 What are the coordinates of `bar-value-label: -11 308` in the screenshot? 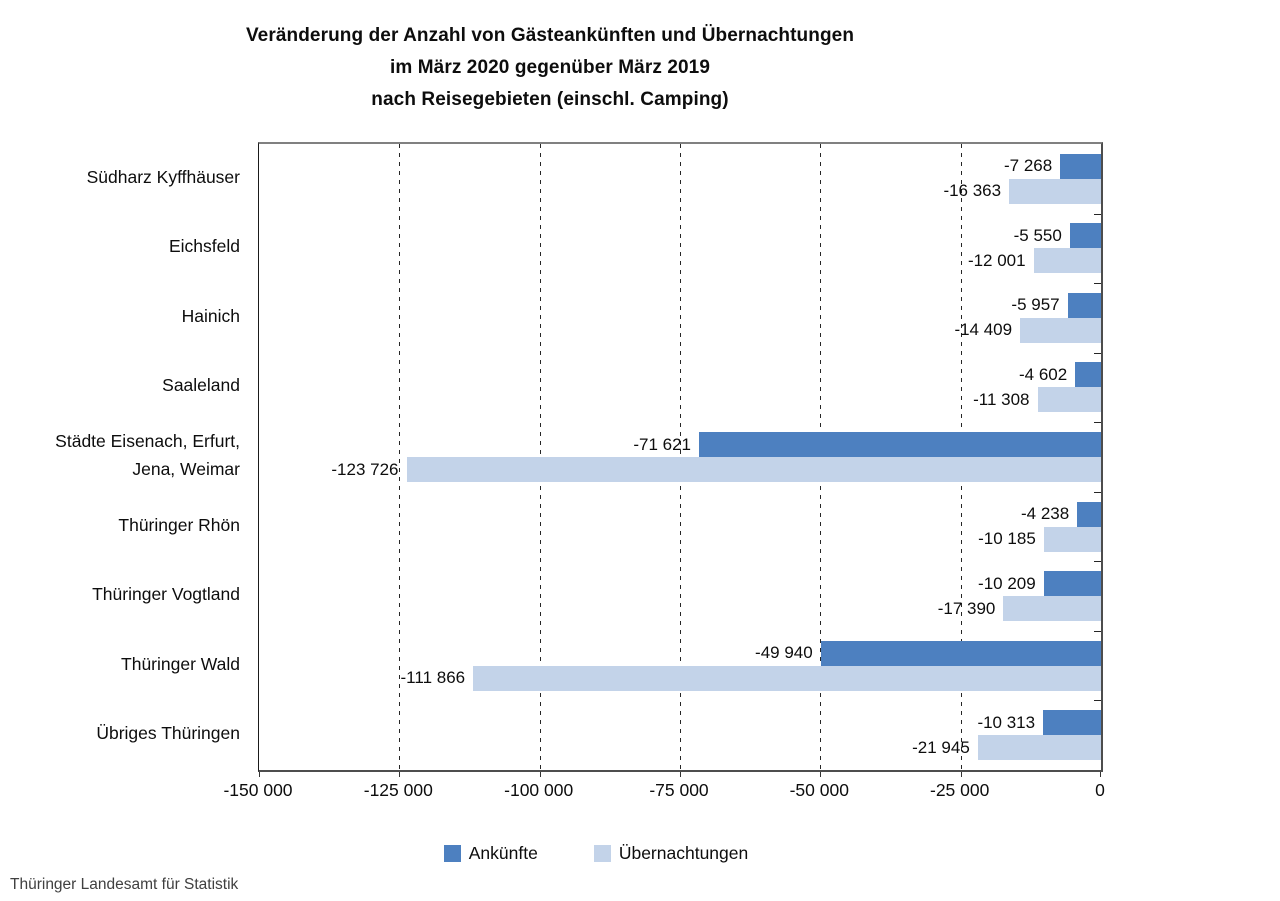 It's located at (1001, 399).